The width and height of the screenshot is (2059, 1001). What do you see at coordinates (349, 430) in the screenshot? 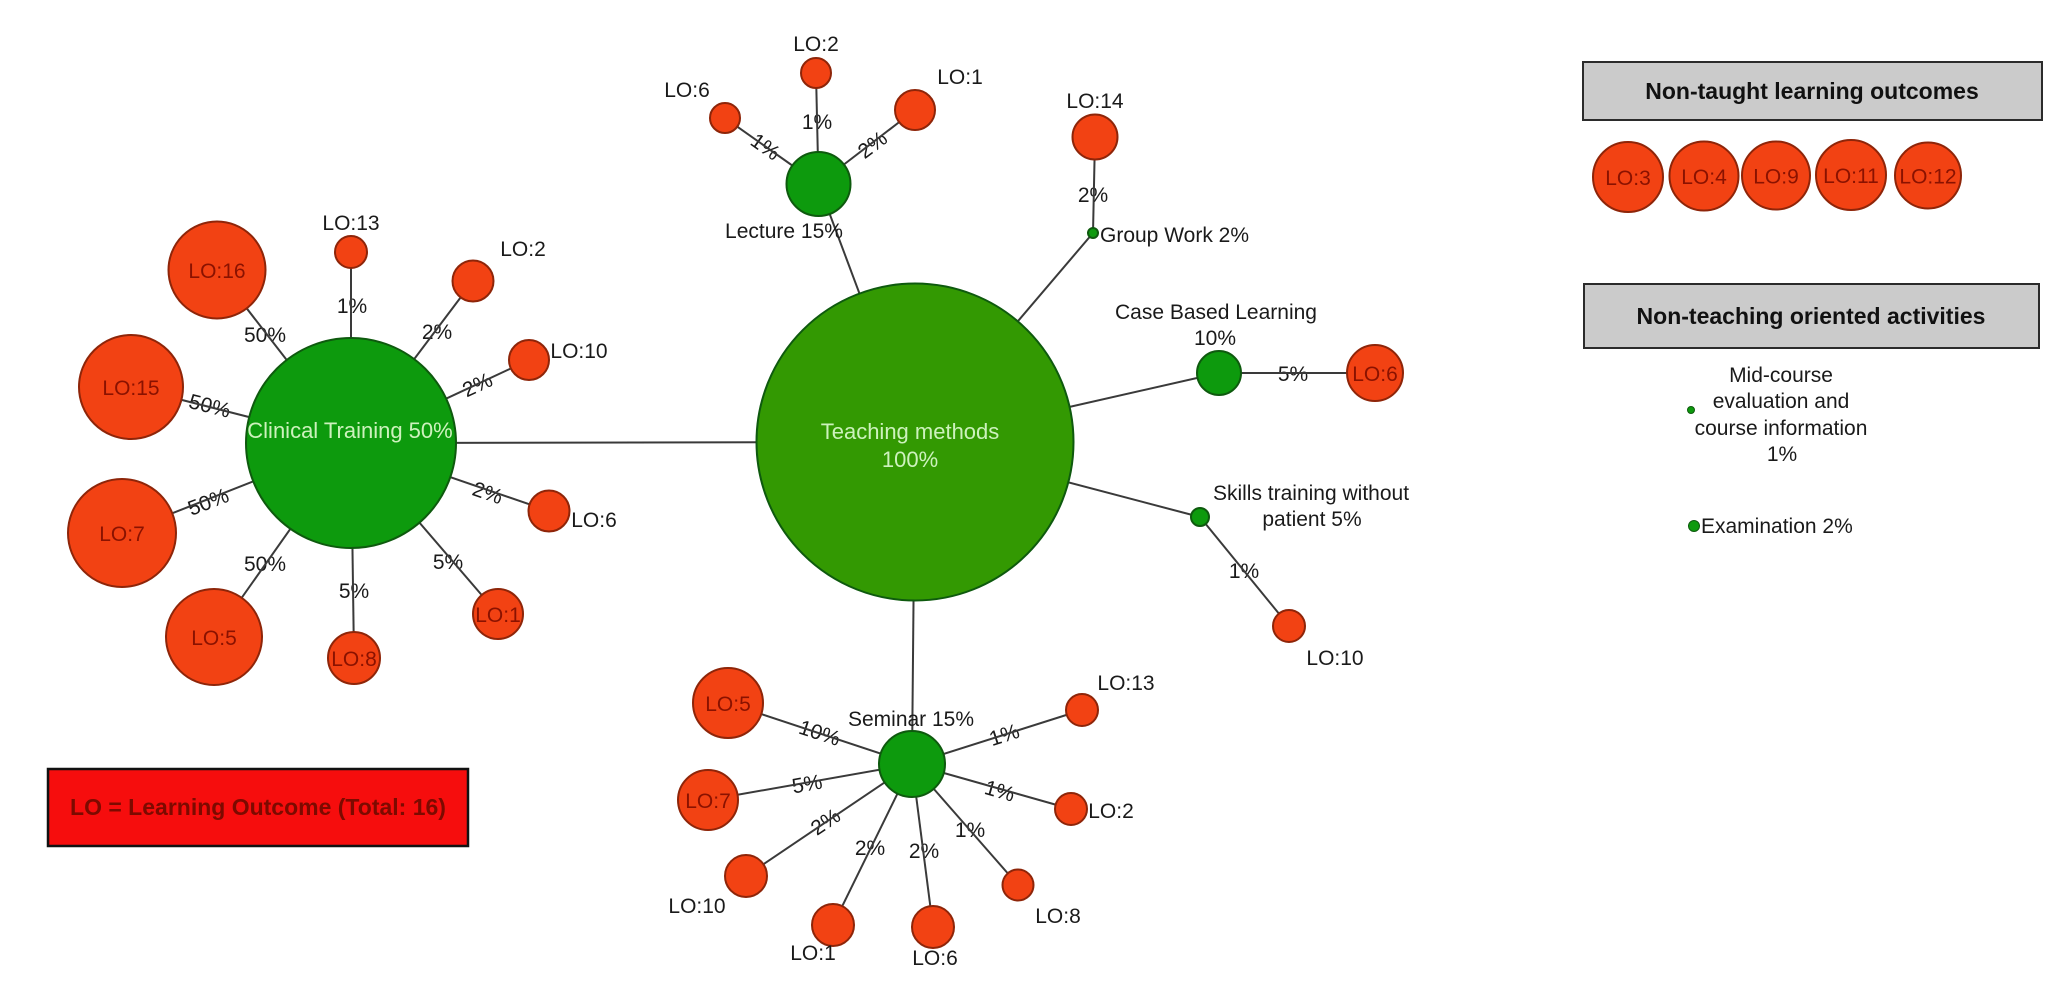
I see `svg-text: Clinical Training 50%` at bounding box center [349, 430].